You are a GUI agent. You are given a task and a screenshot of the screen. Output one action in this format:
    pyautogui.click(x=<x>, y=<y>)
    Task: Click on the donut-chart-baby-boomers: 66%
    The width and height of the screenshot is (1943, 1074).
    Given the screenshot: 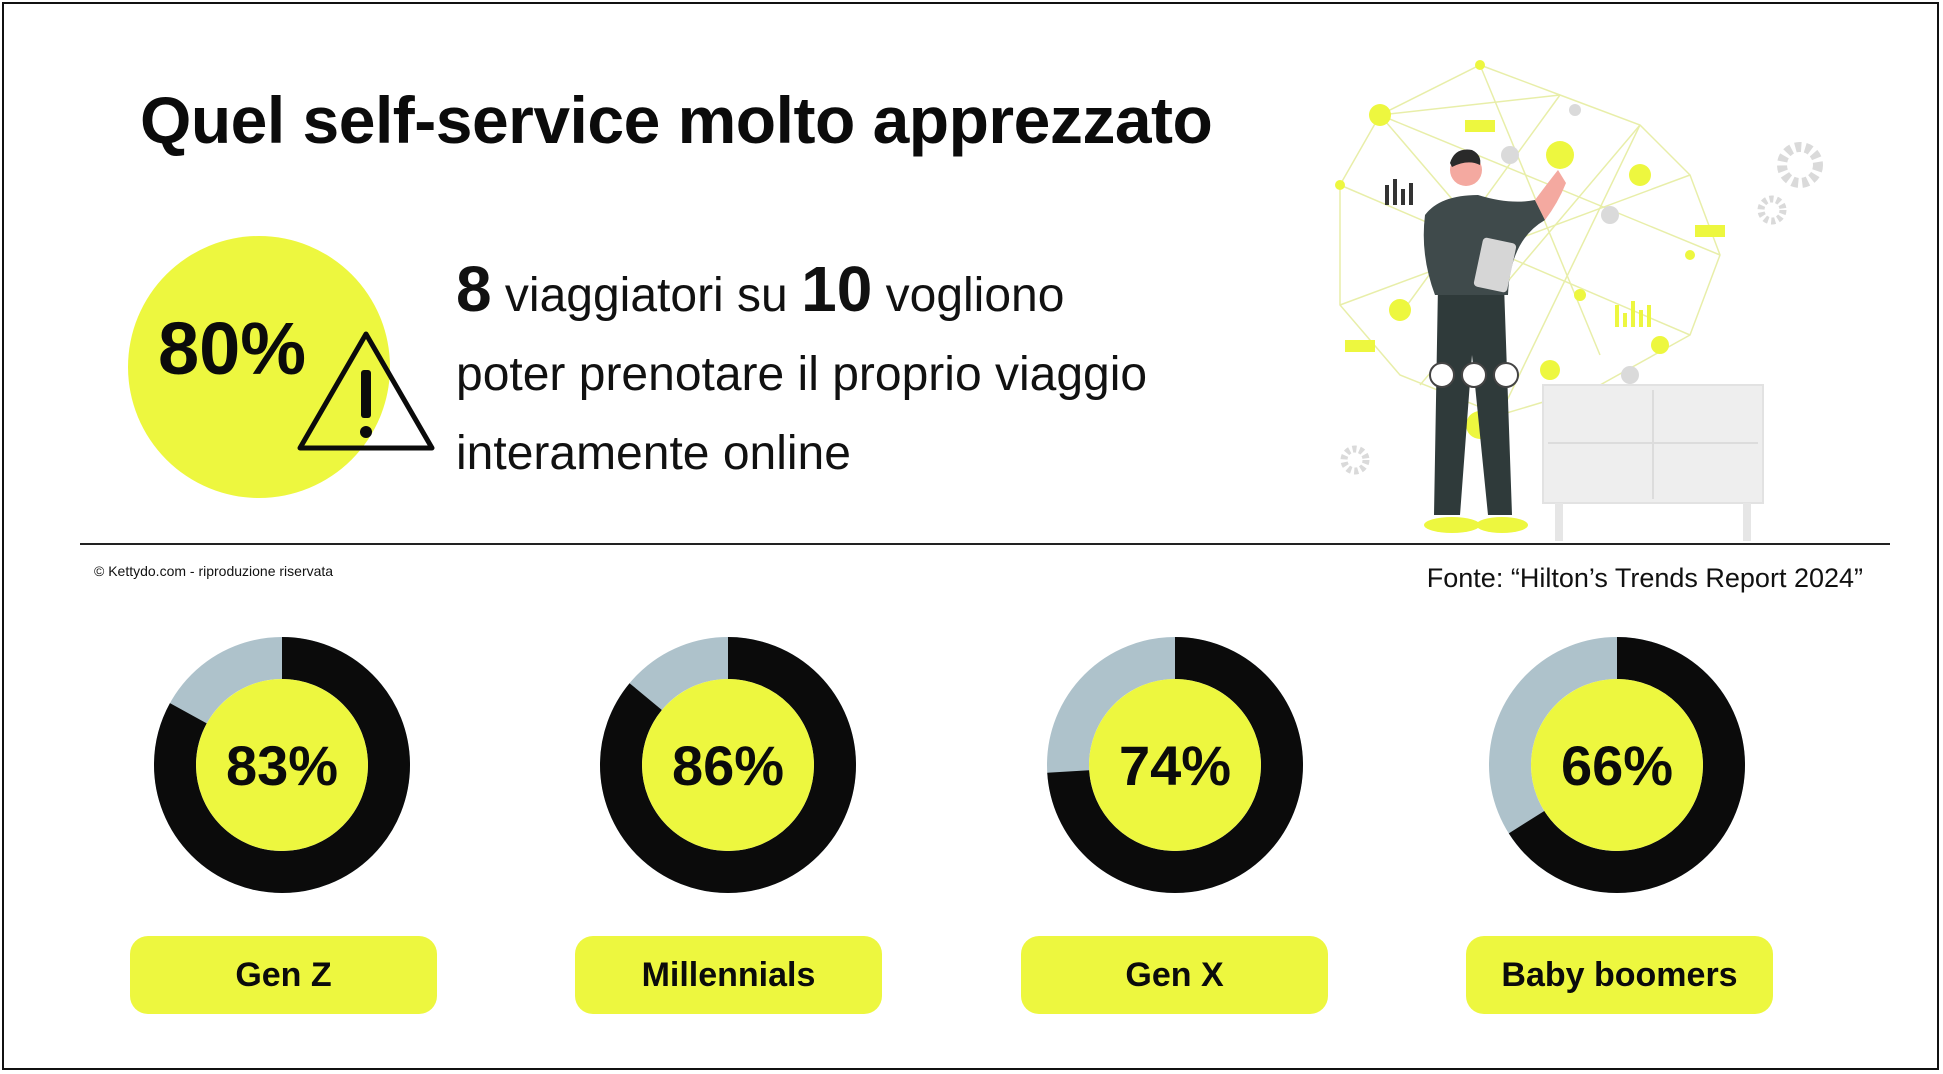 What is the action you would take?
    pyautogui.click(x=1617, y=765)
    